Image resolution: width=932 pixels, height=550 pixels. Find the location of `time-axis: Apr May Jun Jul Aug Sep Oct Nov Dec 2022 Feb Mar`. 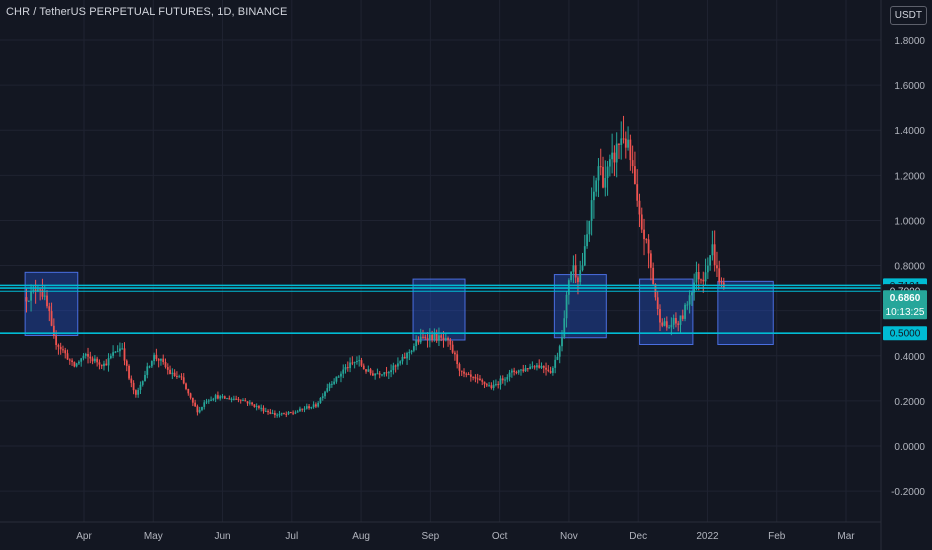

time-axis: Apr May Jun Jul Aug Sep Oct Nov Dec 2022 Feb Mar is located at coordinates (465, 536).